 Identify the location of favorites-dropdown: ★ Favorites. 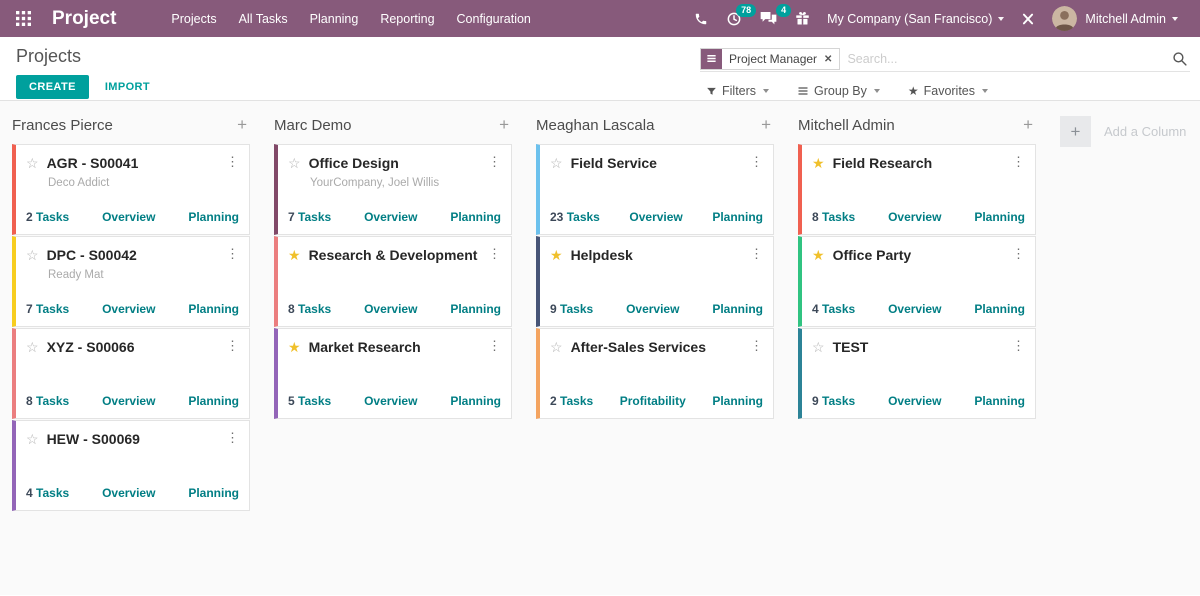
(948, 91).